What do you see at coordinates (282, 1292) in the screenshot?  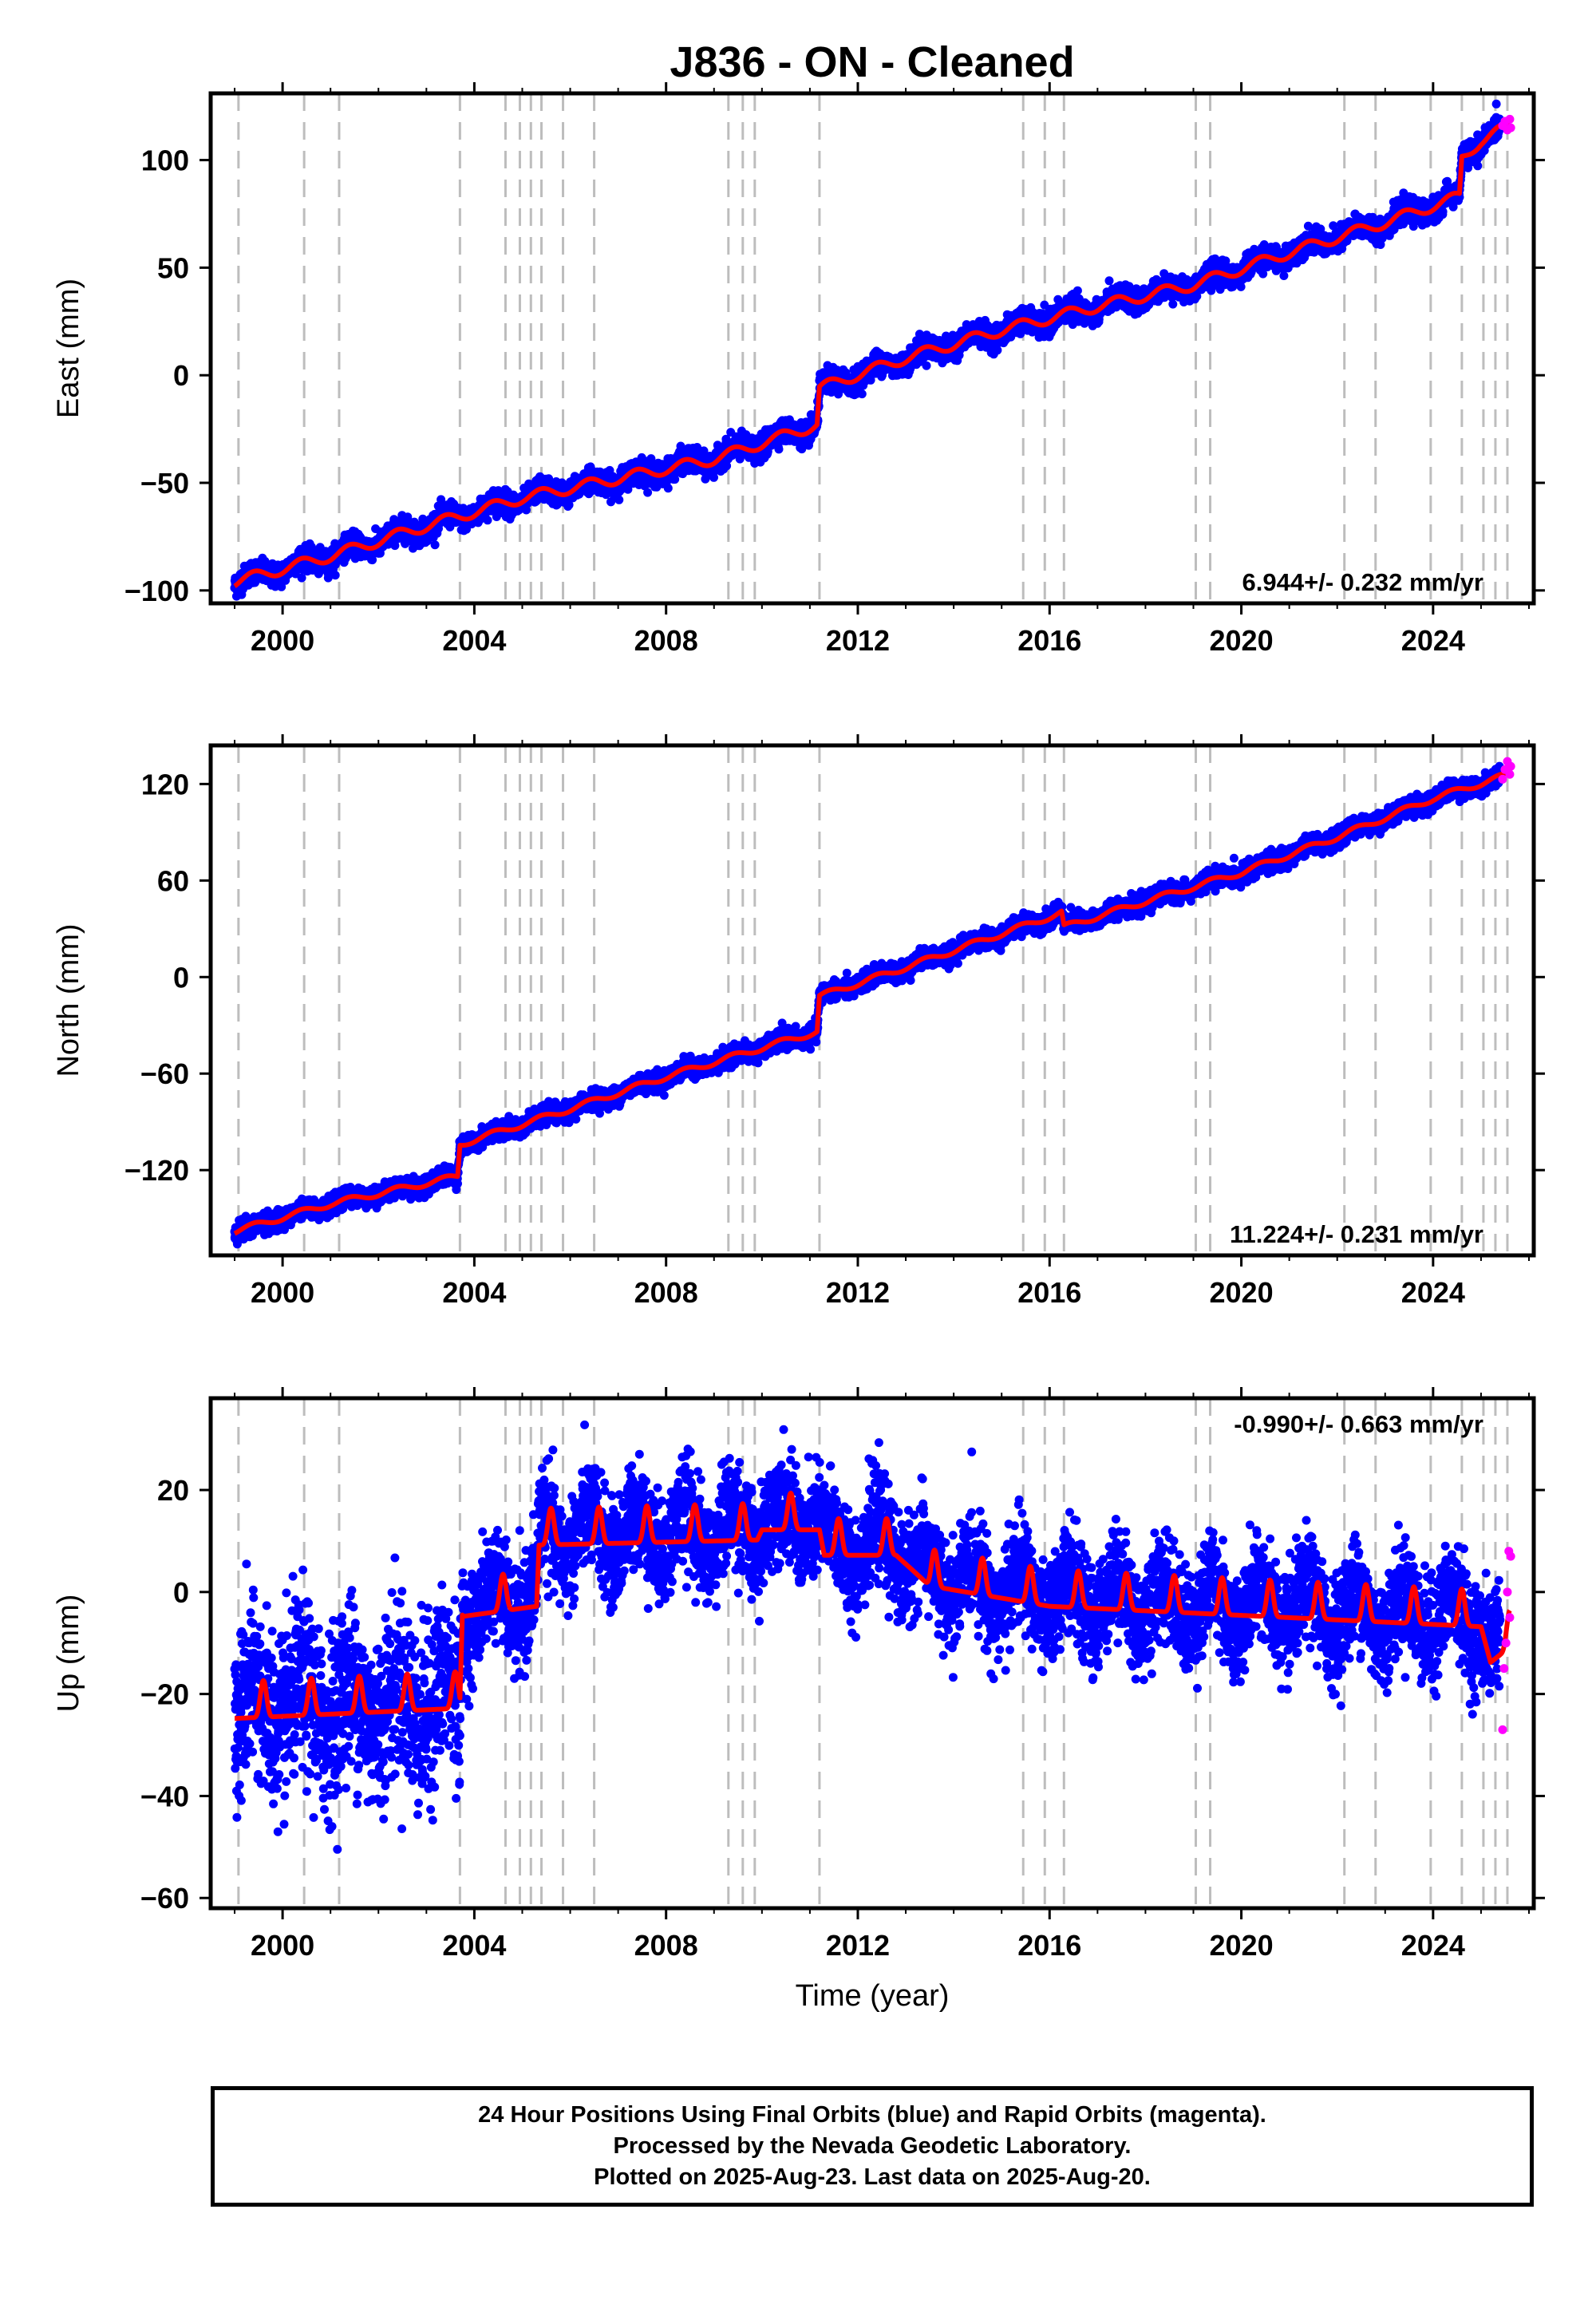 I see `north-x-tick-label: 2000` at bounding box center [282, 1292].